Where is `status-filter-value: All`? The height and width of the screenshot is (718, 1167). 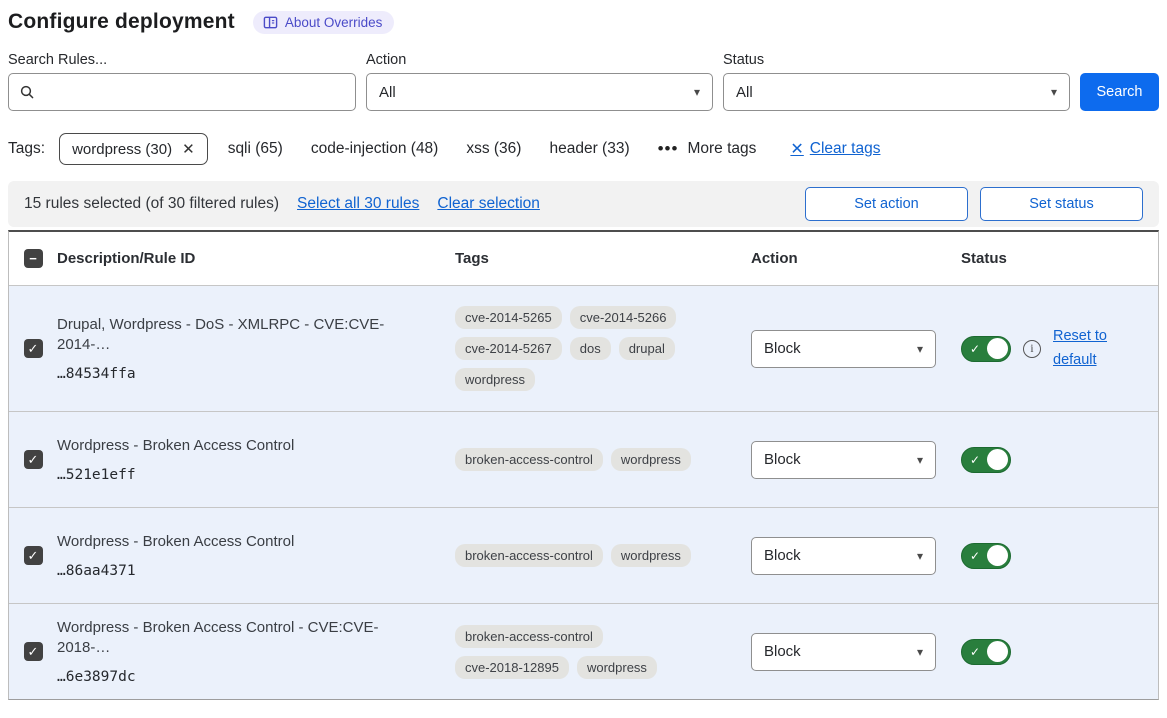
status-filter-value: All is located at coordinates (744, 92).